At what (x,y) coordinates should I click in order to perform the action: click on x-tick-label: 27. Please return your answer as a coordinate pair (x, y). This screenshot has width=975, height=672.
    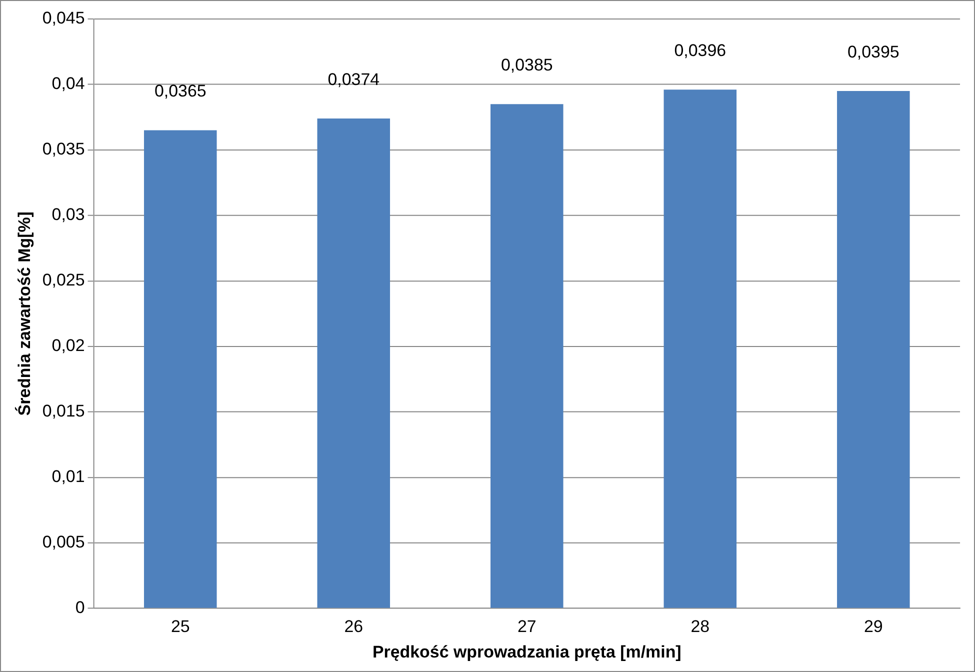
    Looking at the image, I should click on (526, 626).